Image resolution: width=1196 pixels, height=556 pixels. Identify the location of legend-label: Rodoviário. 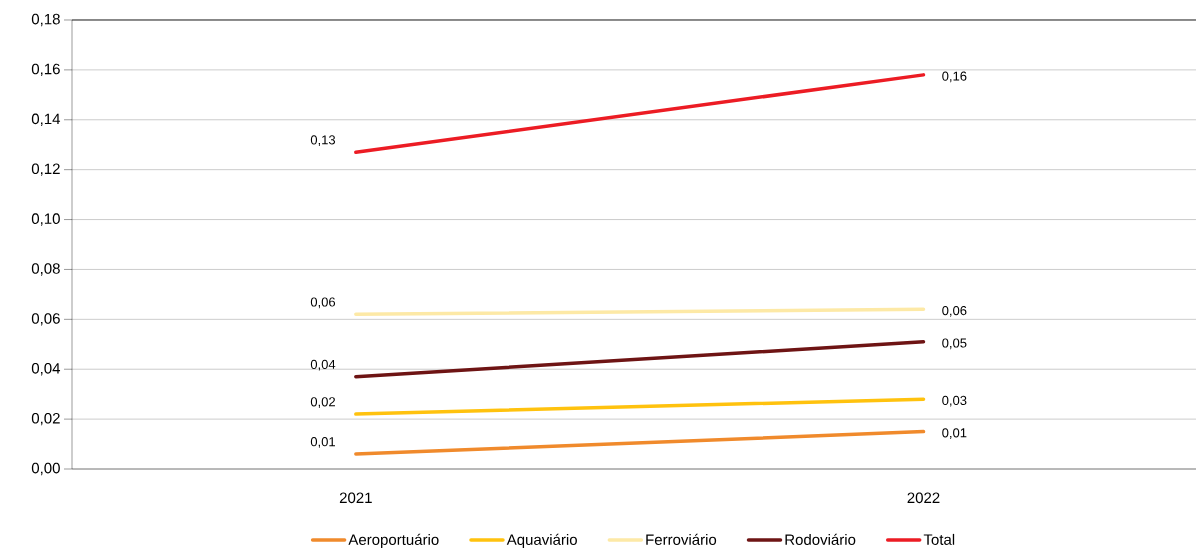
(820, 539).